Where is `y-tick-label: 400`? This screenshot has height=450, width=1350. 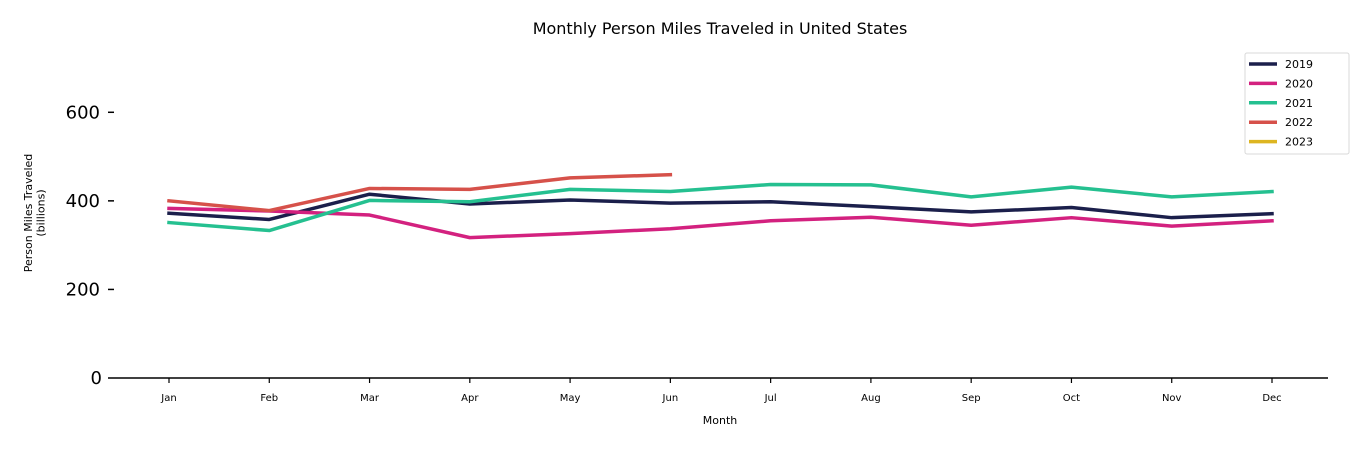
y-tick-label: 400 is located at coordinates (83, 201).